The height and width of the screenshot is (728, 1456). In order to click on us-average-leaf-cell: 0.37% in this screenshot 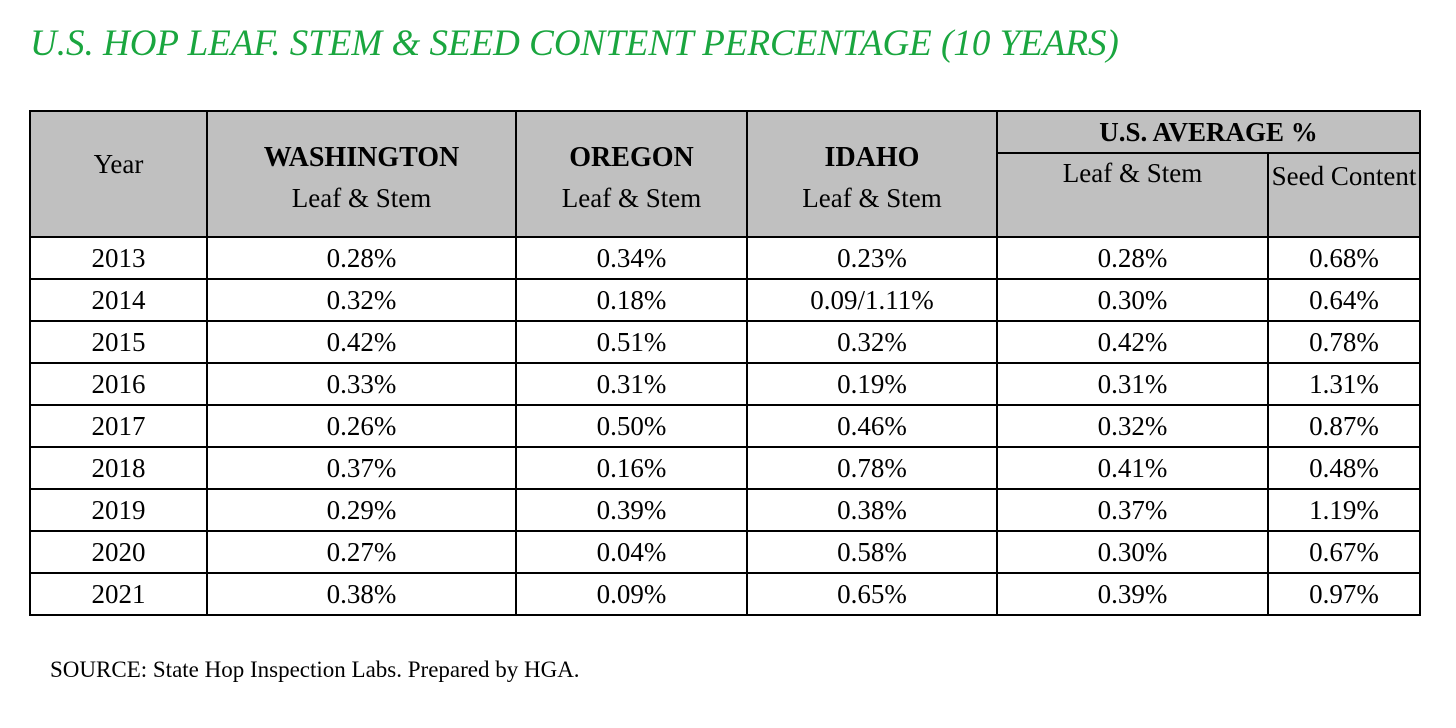, I will do `click(1132, 510)`.